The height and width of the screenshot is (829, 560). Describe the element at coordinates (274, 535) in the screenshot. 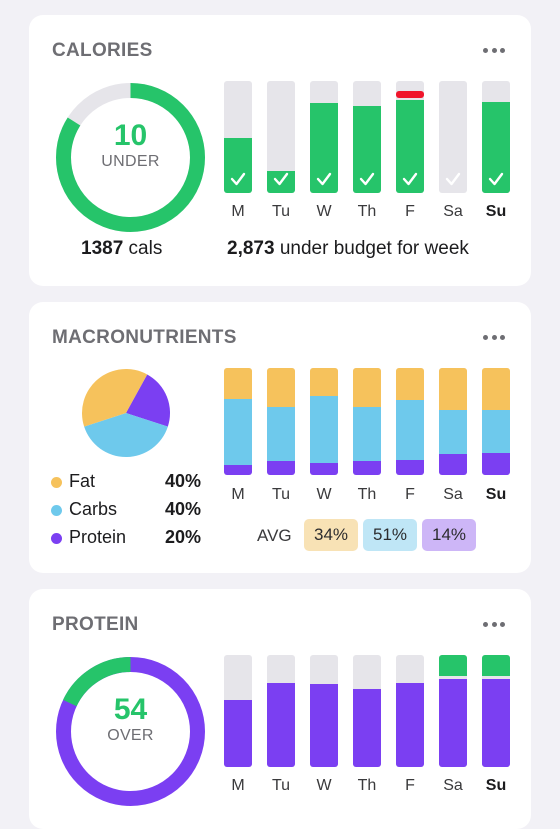

I see `macronutrients-avg-label: AVG` at that location.